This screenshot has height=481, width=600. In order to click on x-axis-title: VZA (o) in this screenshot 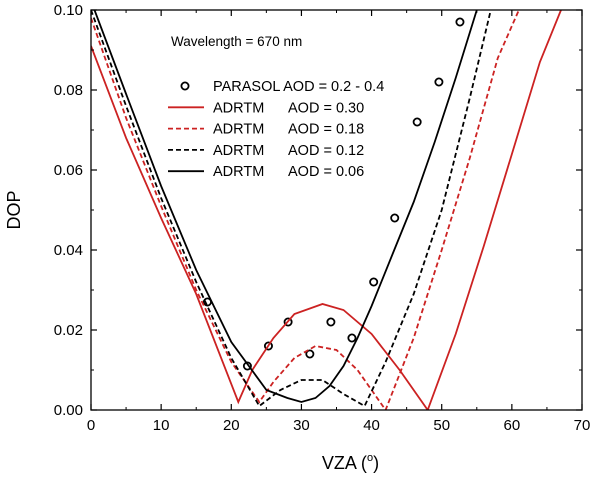, I will do `click(350, 462)`.